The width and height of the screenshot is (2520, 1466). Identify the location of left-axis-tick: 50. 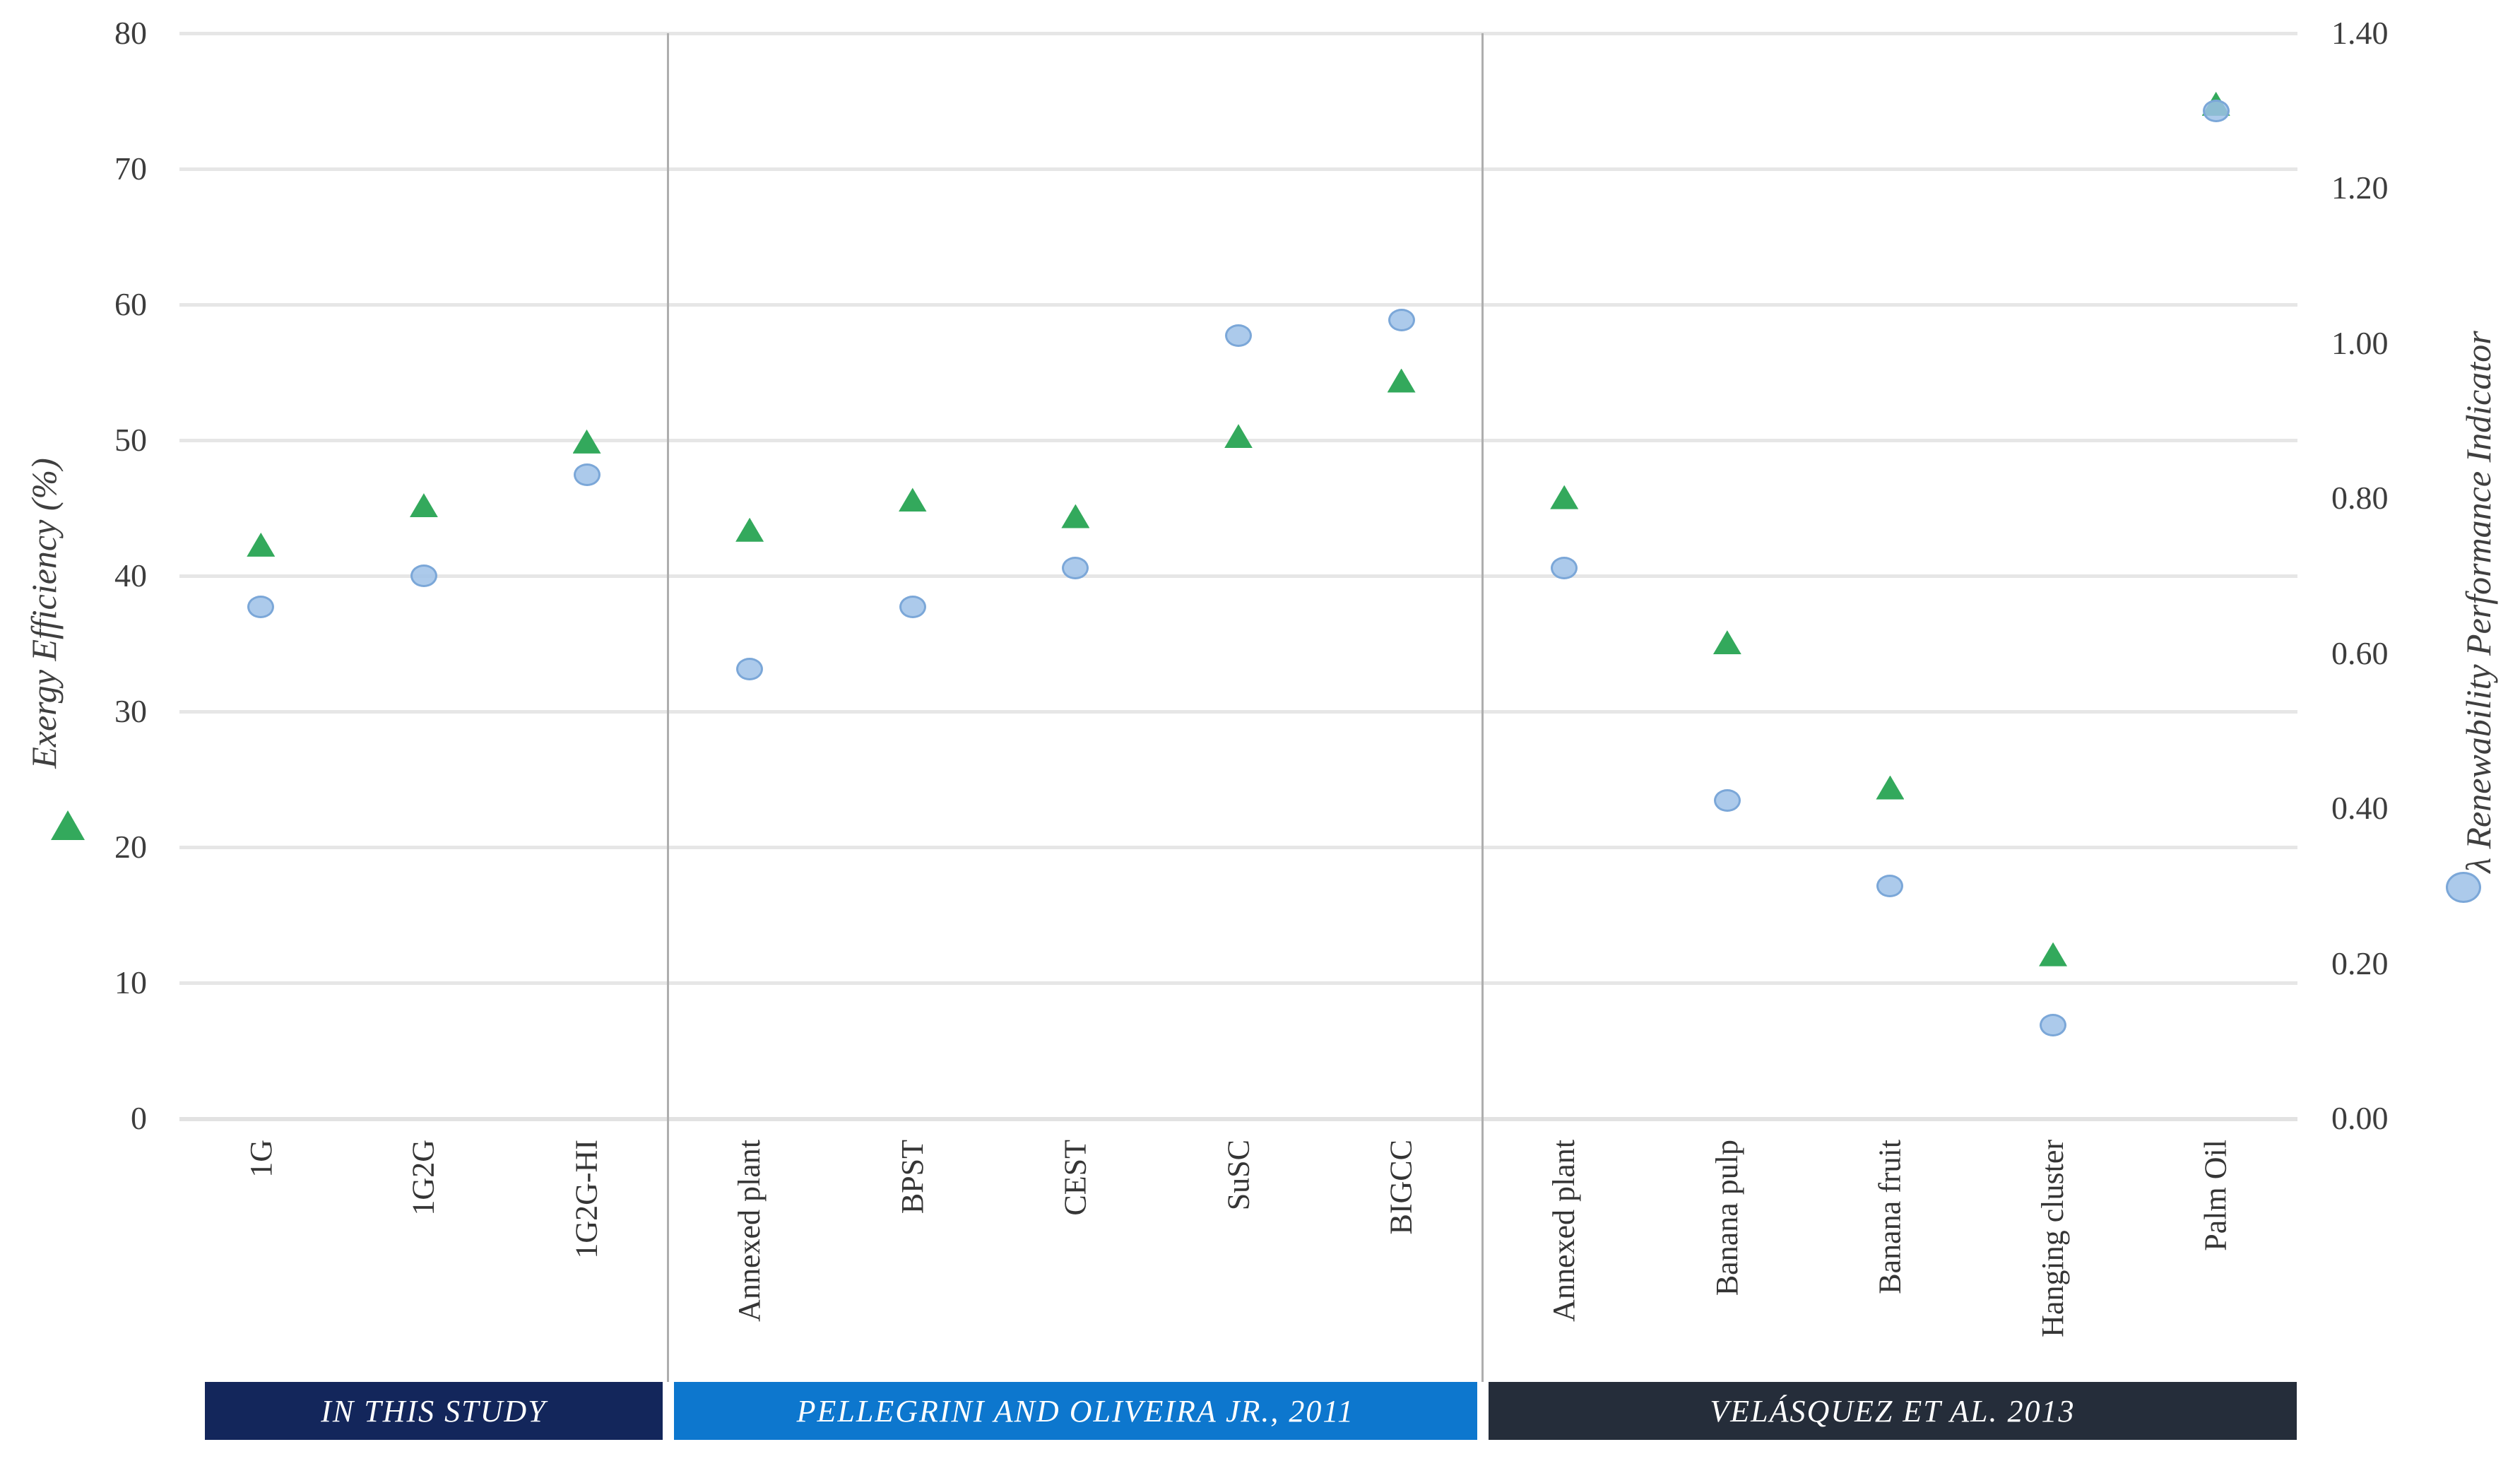
(130, 440).